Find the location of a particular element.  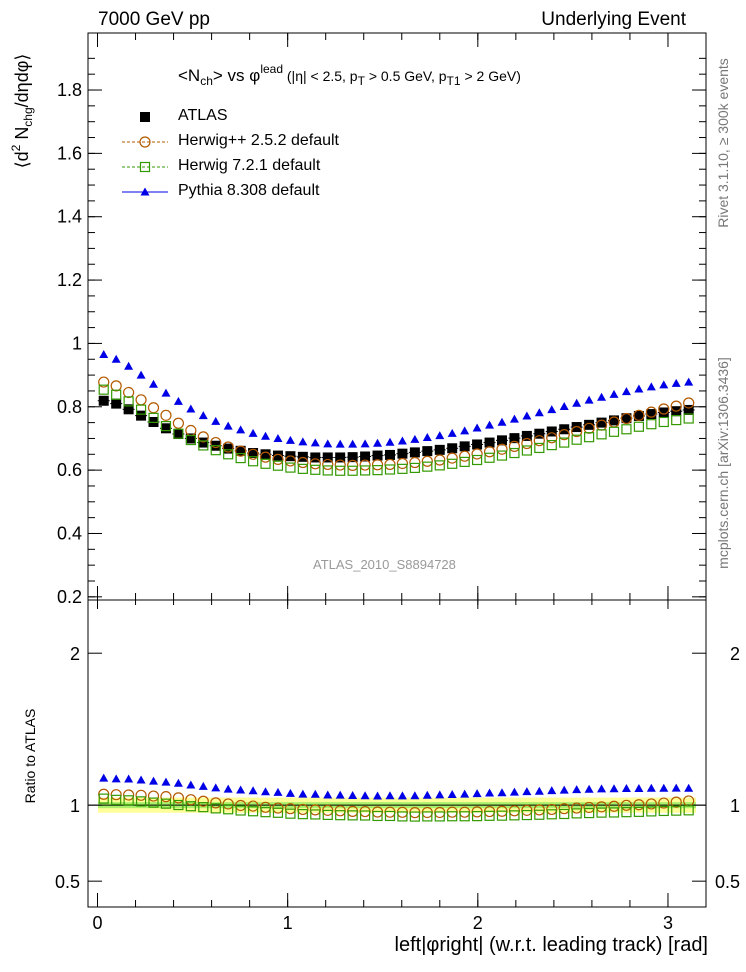

y-tick-label: 1.8 is located at coordinates (69, 90).